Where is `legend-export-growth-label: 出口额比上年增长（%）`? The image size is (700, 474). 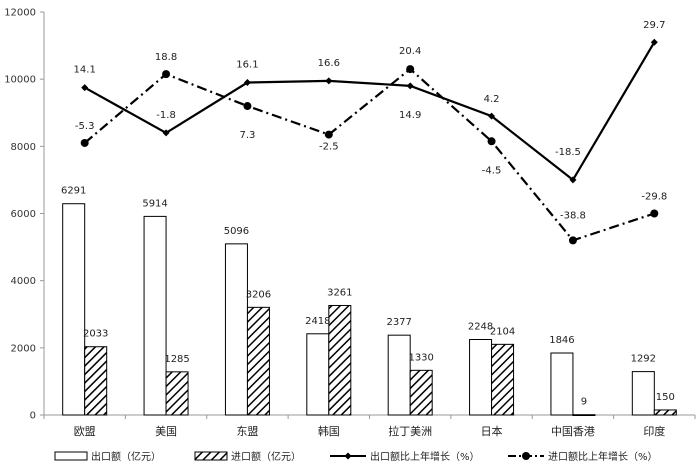 legend-export-growth-label: 出口额比上年增长（%） is located at coordinates (425, 456).